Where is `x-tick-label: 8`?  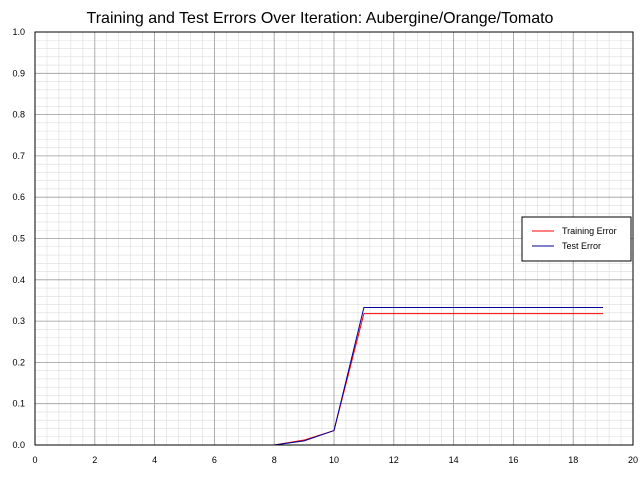 x-tick-label: 8 is located at coordinates (274, 460).